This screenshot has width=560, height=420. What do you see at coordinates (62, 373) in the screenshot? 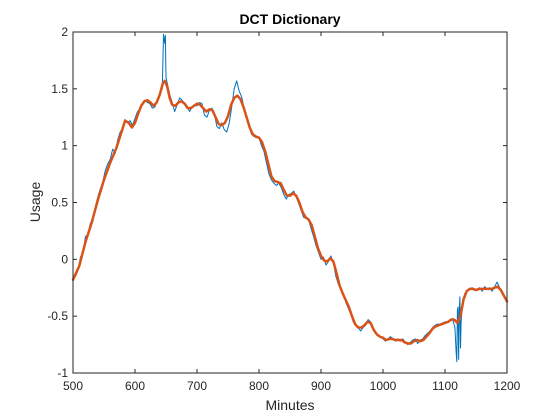
I see `y-tick-label--1: -1` at bounding box center [62, 373].